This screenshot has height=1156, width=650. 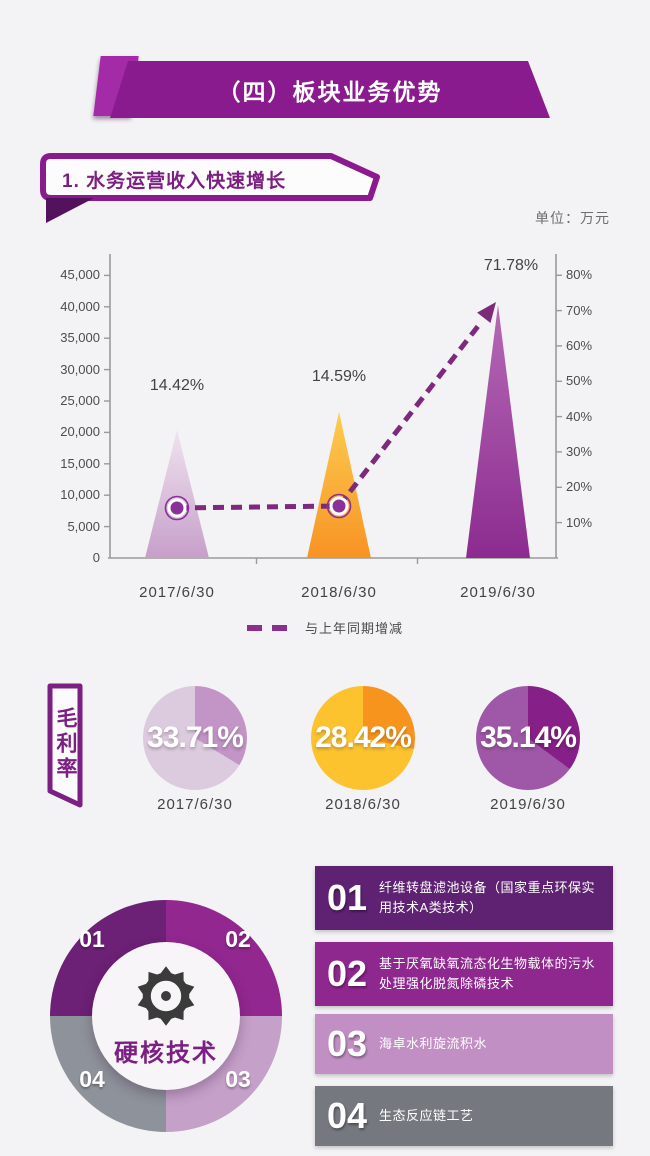 I want to click on tech-item-num: 01, so click(x=347, y=897).